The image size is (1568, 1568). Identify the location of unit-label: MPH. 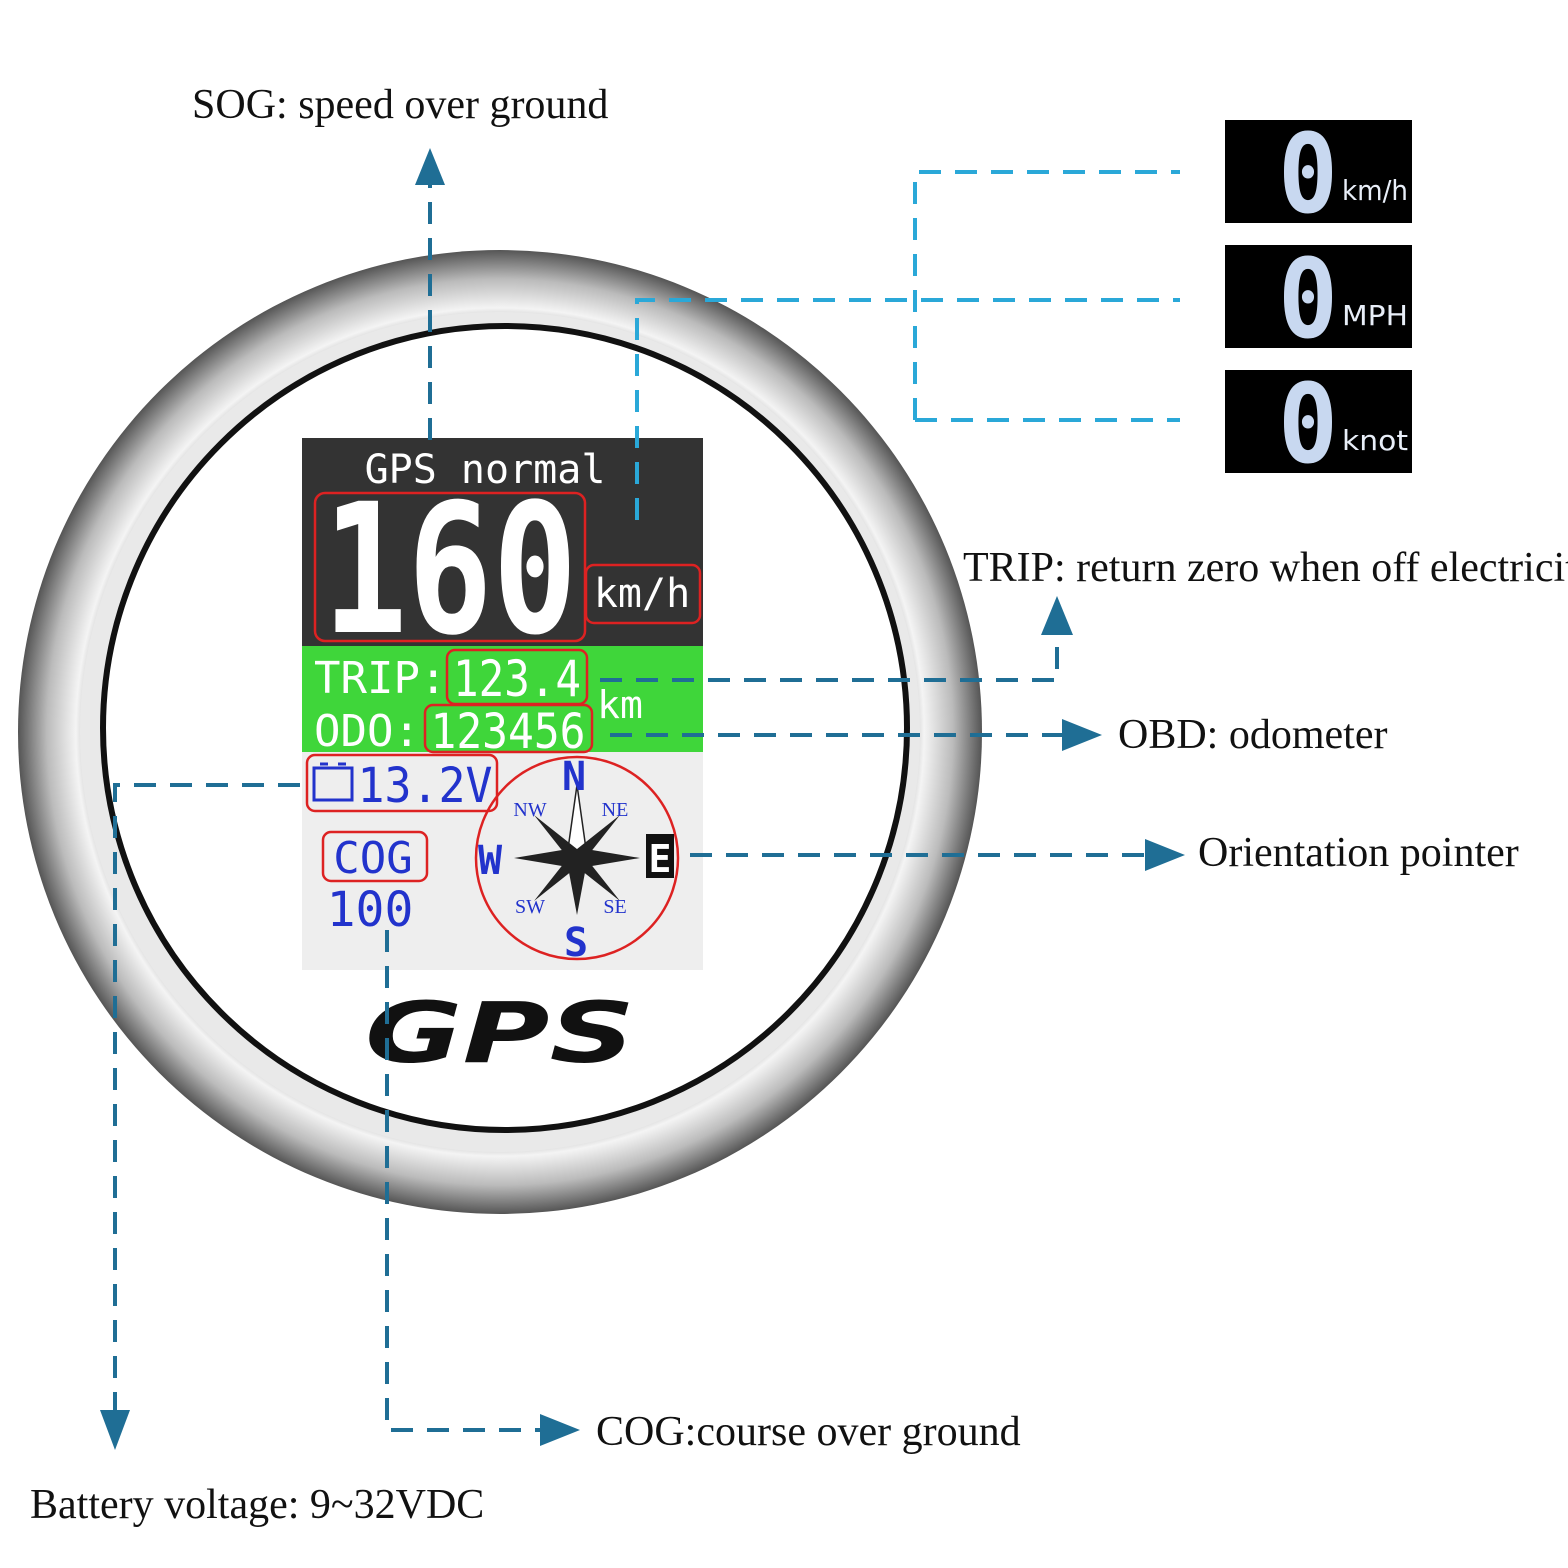
(1375, 315).